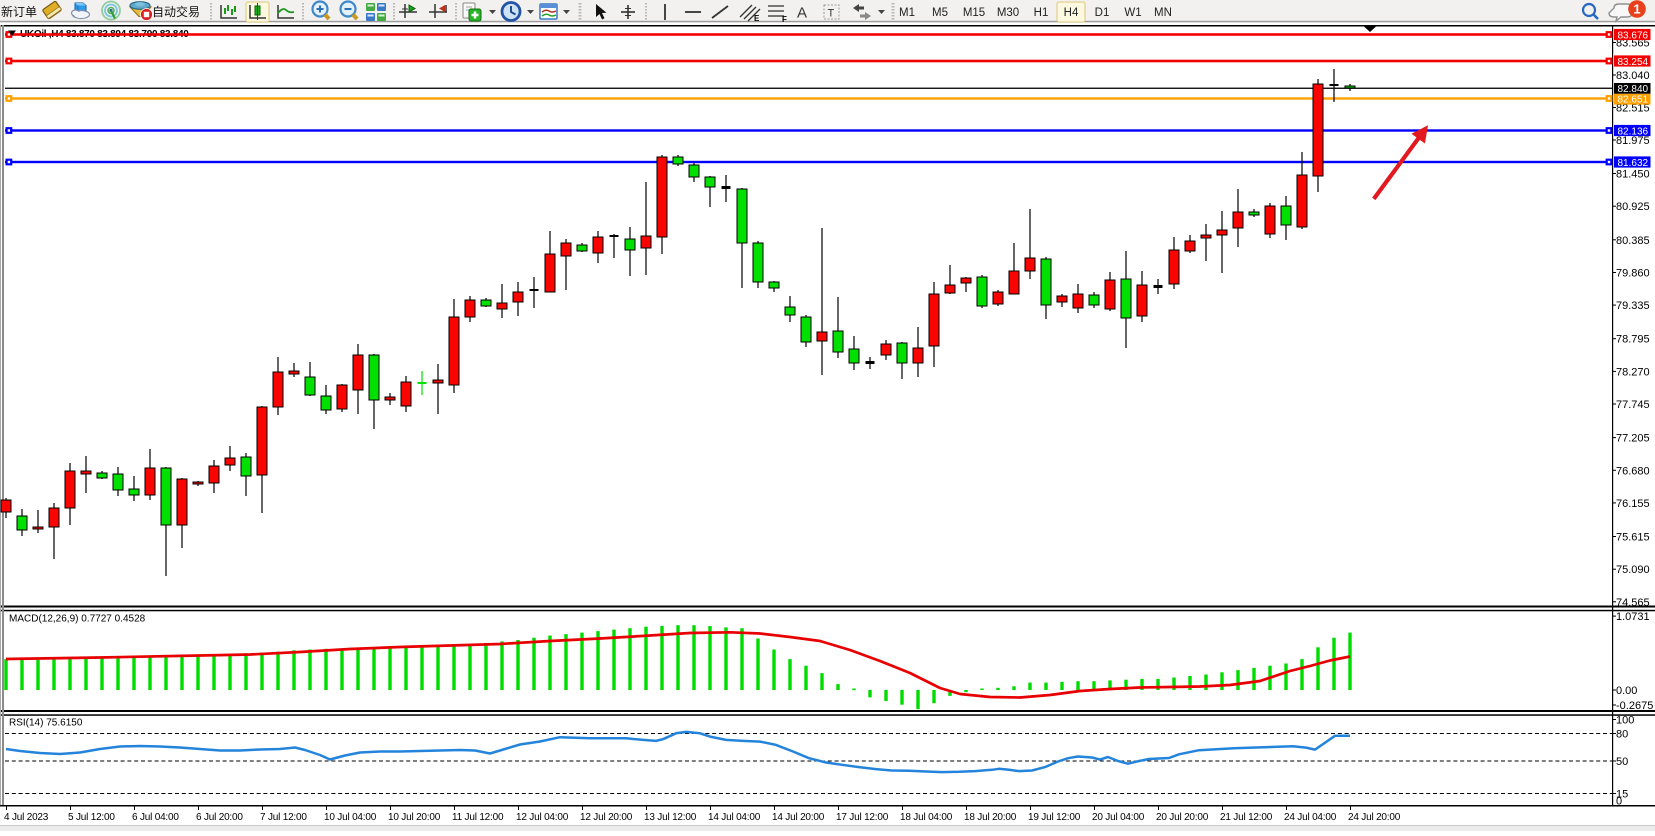 The width and height of the screenshot is (1655, 836). Describe the element at coordinates (1633, 207) in the screenshot. I see `svg-text: 80.925` at that location.